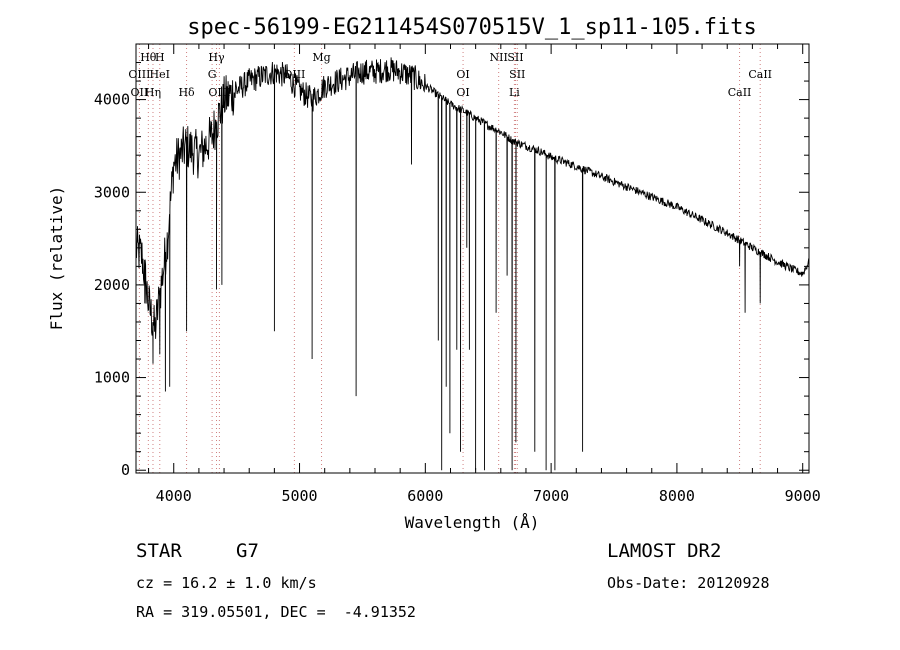 The height and width of the screenshot is (650, 900). What do you see at coordinates (56, 258) in the screenshot?
I see `y-axis-label: Flux (relative)` at bounding box center [56, 258].